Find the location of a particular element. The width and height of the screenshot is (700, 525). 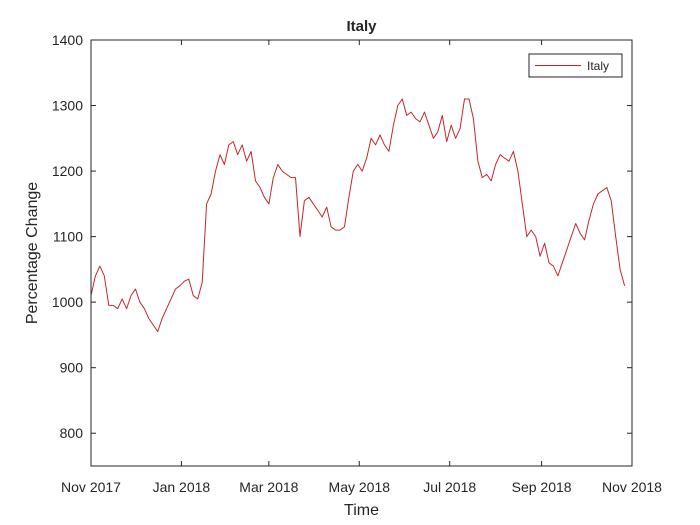

y-tick-label: 1200 is located at coordinates (67, 171).